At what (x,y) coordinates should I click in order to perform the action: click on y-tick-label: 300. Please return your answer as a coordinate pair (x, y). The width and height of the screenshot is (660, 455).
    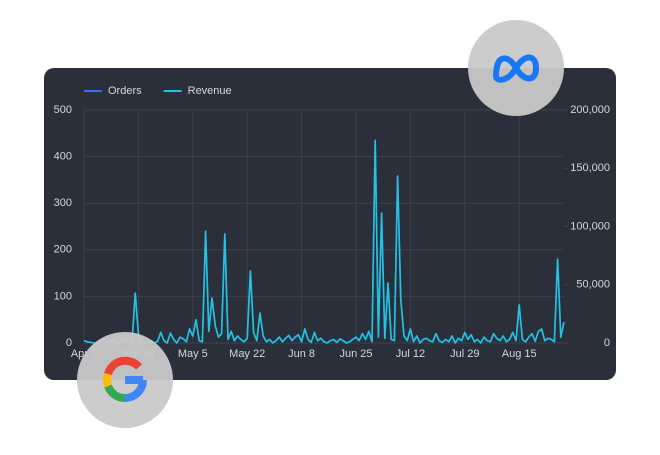
    Looking at the image, I should click on (63, 203).